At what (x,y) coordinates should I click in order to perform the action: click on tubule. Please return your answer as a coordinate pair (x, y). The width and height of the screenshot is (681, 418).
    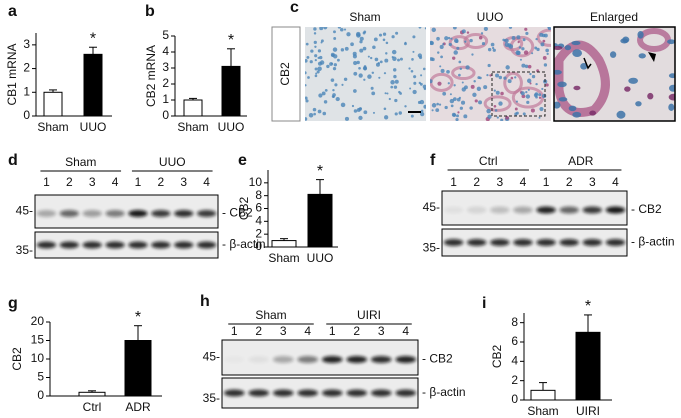
    Looking at the image, I should click on (543, 37).